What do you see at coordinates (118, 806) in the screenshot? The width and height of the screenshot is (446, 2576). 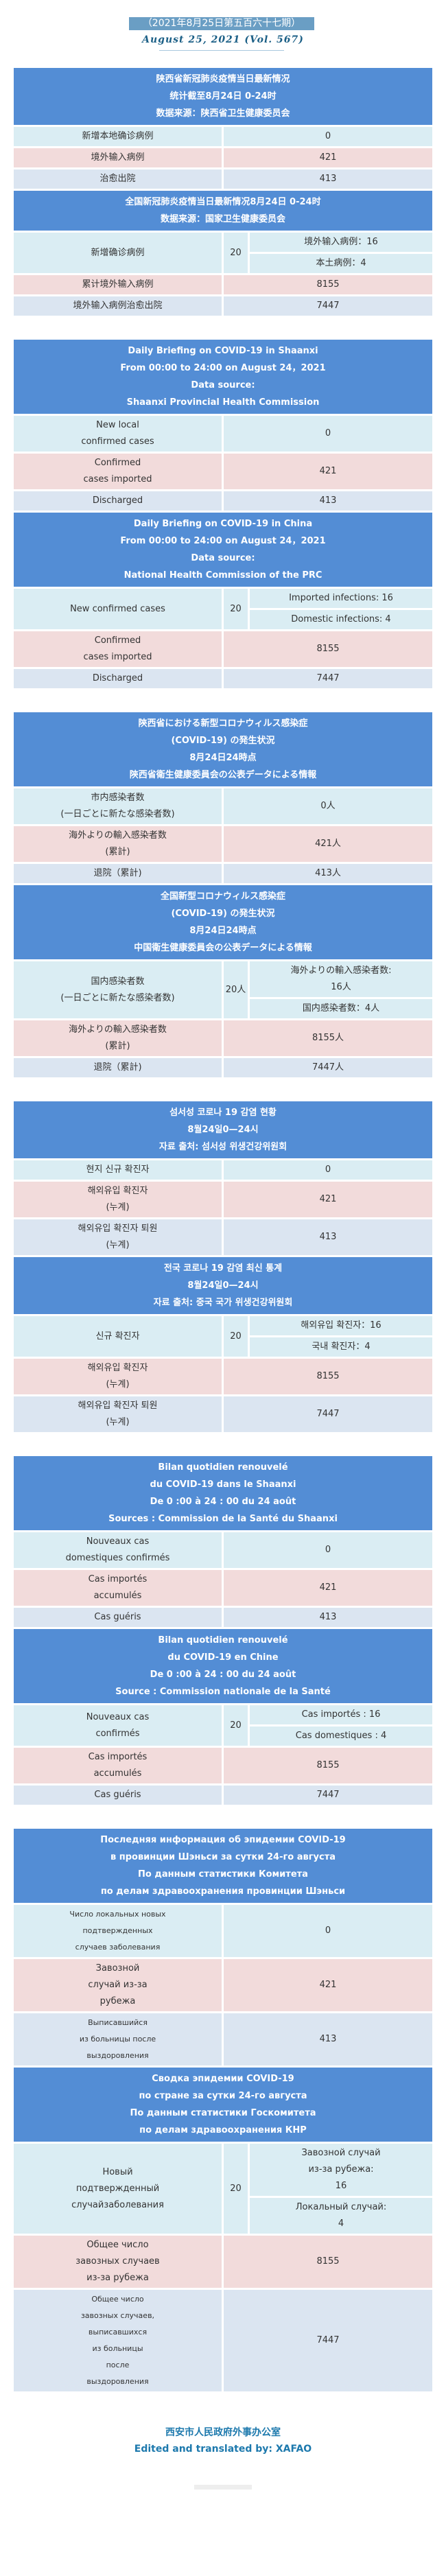 I see `row-label: 市内感染者数 (一日ごとに新たな感染者数)` at bounding box center [118, 806].